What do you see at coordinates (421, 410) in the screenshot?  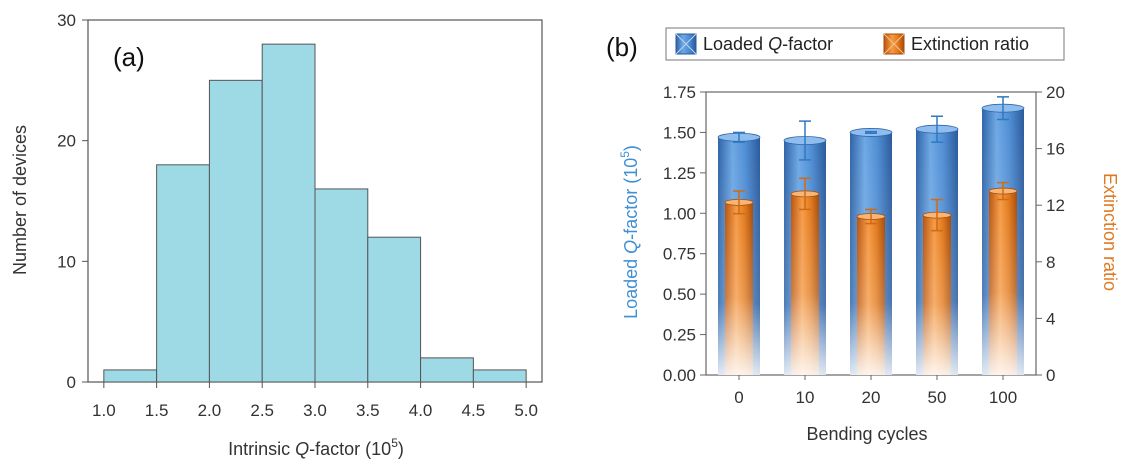 I see `x-tick-label: 4.0` at bounding box center [421, 410].